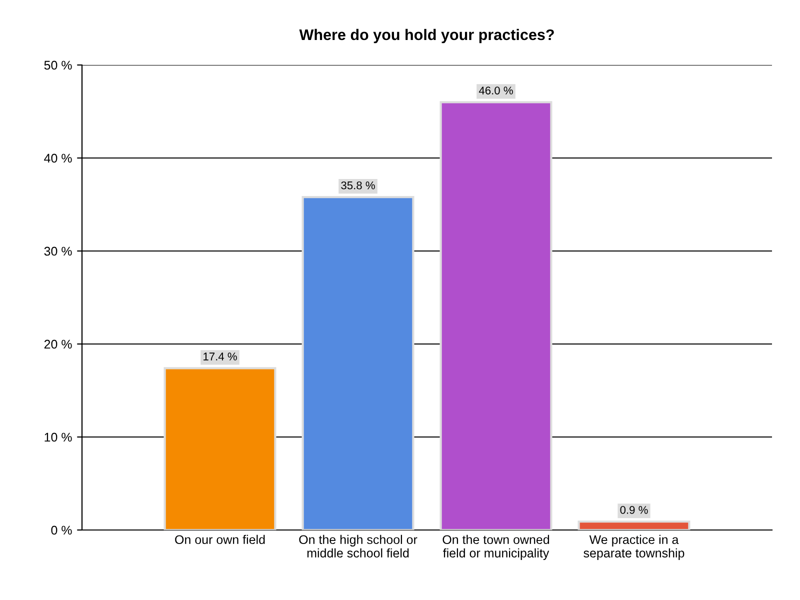  What do you see at coordinates (58, 158) in the screenshot?
I see `y-tick-label: 40 %` at bounding box center [58, 158].